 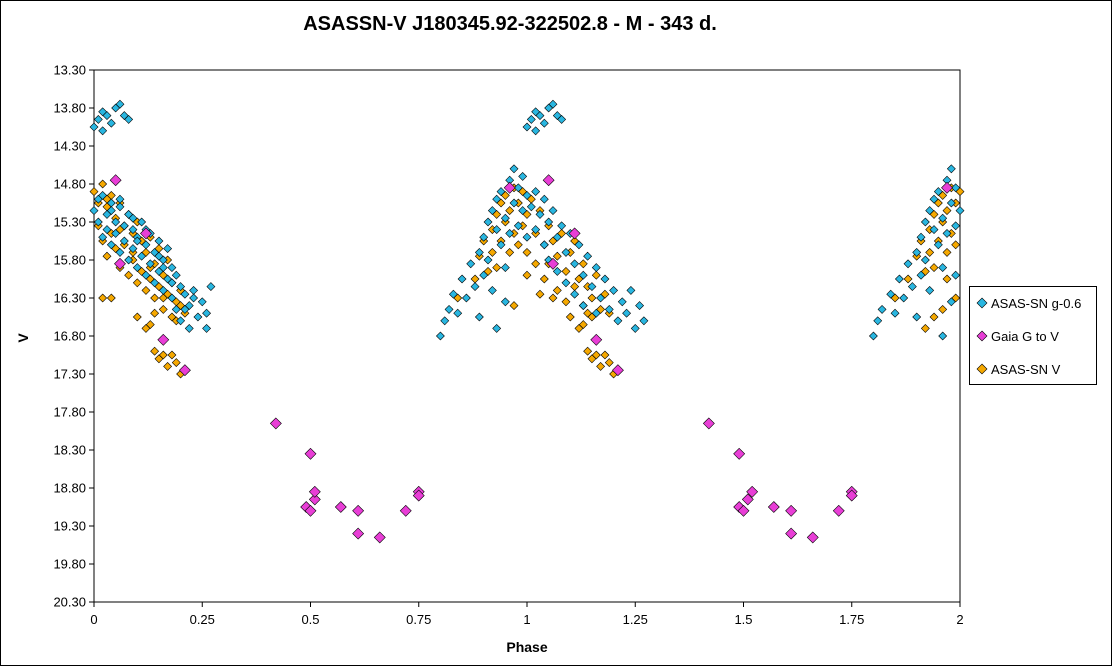 What do you see at coordinates (526, 647) in the screenshot?
I see `x-axis-title: Phase` at bounding box center [526, 647].